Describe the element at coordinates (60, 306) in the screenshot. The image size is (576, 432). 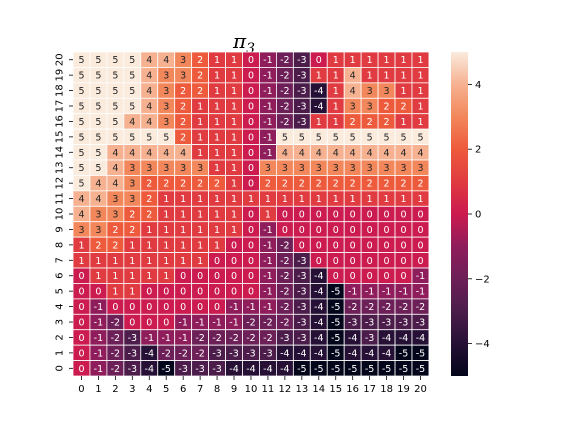
I see `y-tick-label: 4` at that location.